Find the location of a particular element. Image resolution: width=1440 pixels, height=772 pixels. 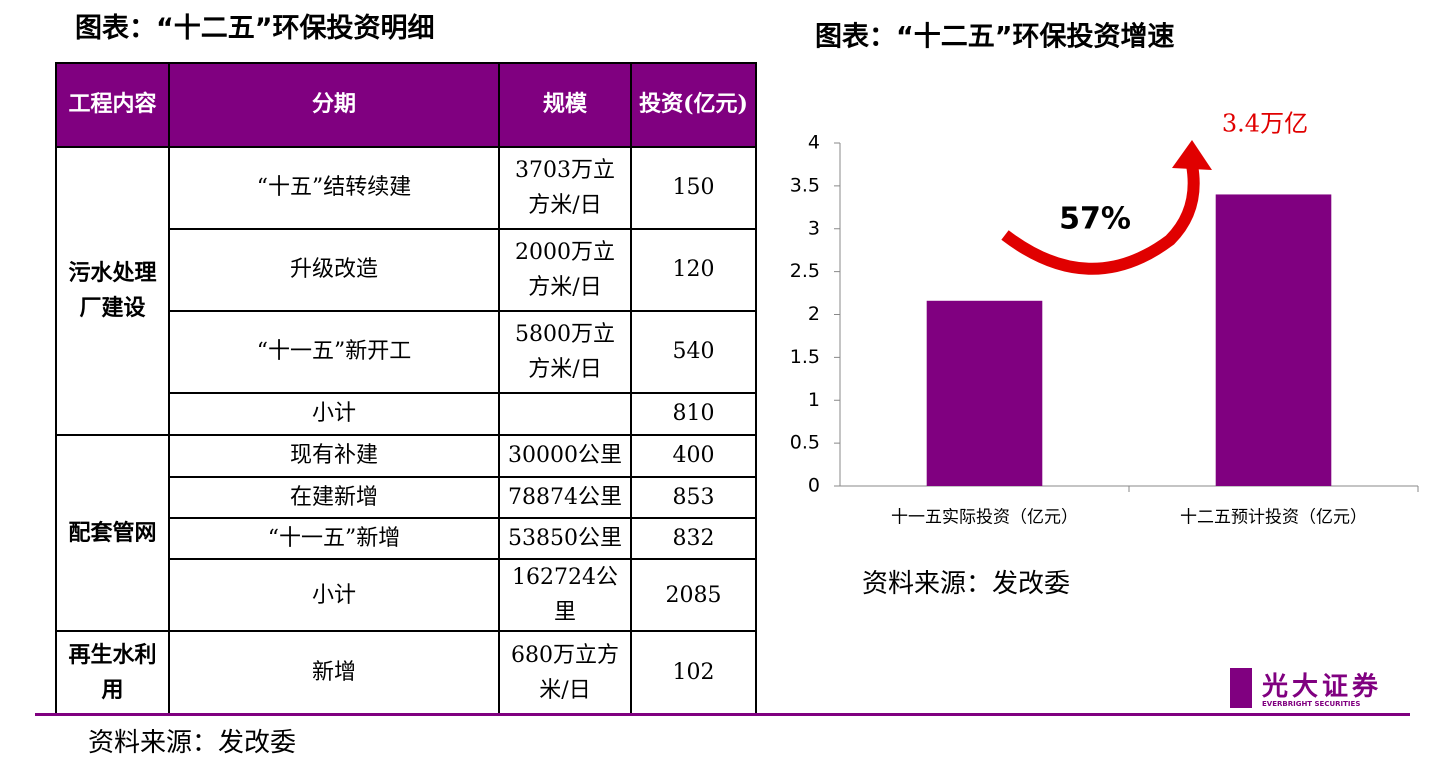

y-tick-label: 2 is located at coordinates (814, 314).